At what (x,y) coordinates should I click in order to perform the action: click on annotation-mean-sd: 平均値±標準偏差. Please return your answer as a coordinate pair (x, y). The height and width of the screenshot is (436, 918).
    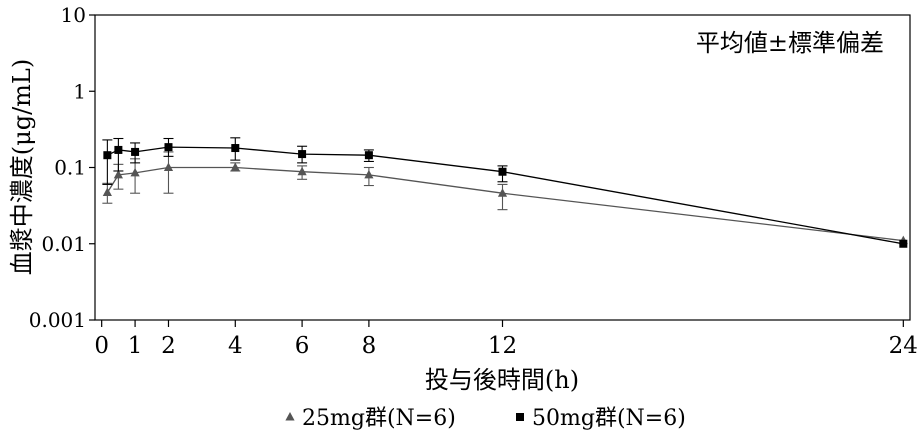
    Looking at the image, I should click on (790, 43).